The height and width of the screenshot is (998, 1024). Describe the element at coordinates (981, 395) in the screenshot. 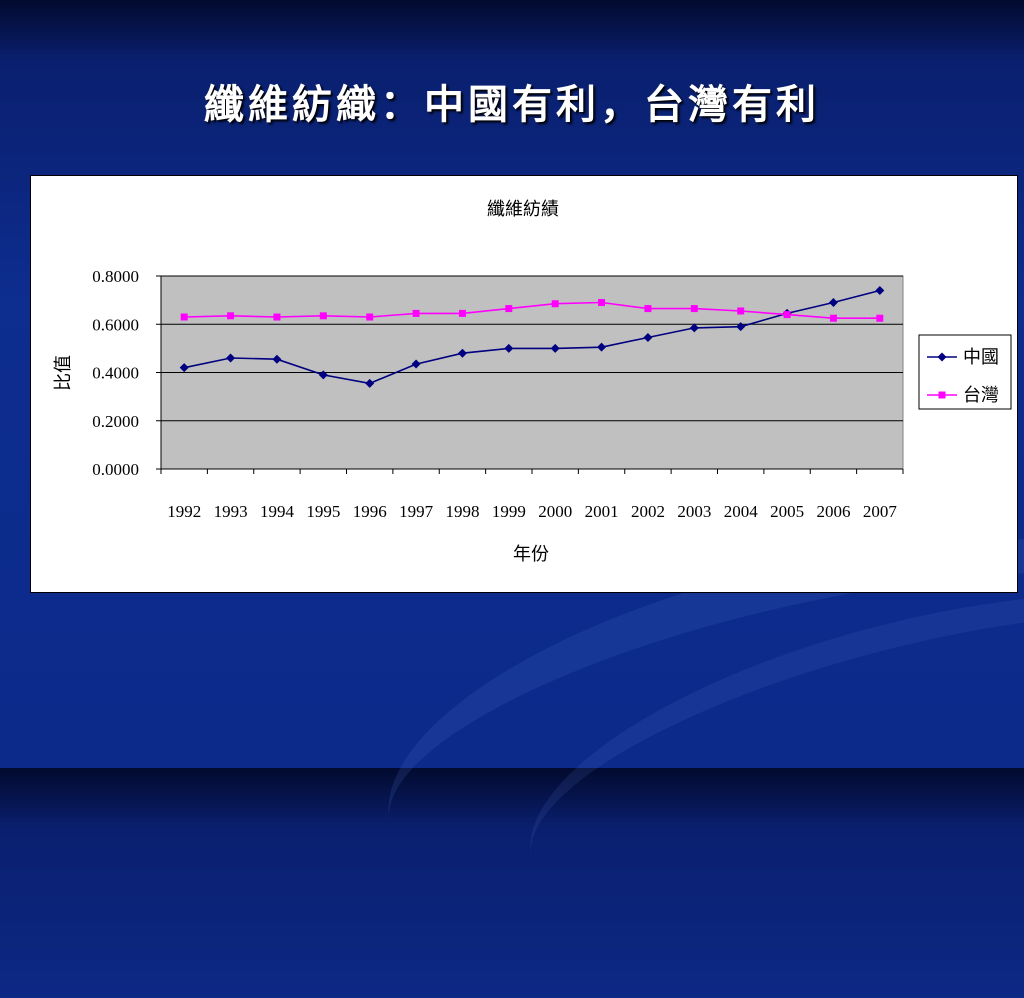

I see `legend-label: 台灣` at that location.